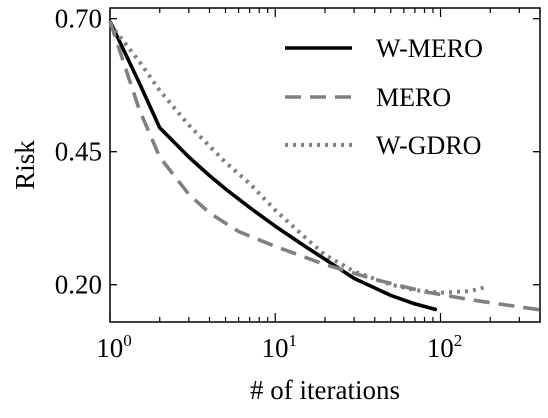 Image resolution: width=548 pixels, height=418 pixels. Describe the element at coordinates (78, 152) in the screenshot. I see `y-tick-label: 0.45` at that location.